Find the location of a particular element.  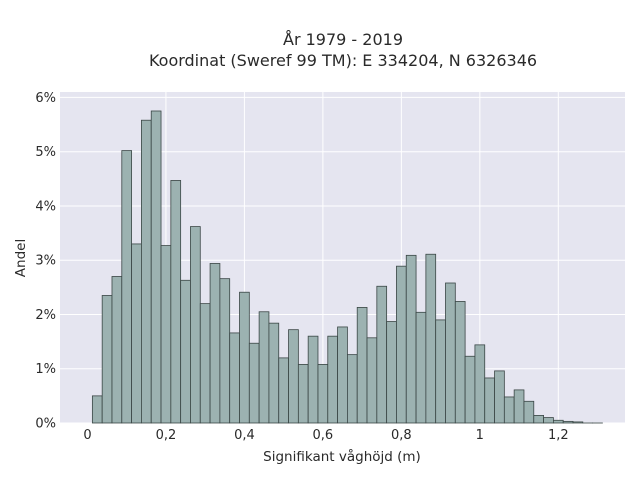

y-axis-ticks: 0% 1% 2% 3% 4% 5% 6% is located at coordinates (45, 261).